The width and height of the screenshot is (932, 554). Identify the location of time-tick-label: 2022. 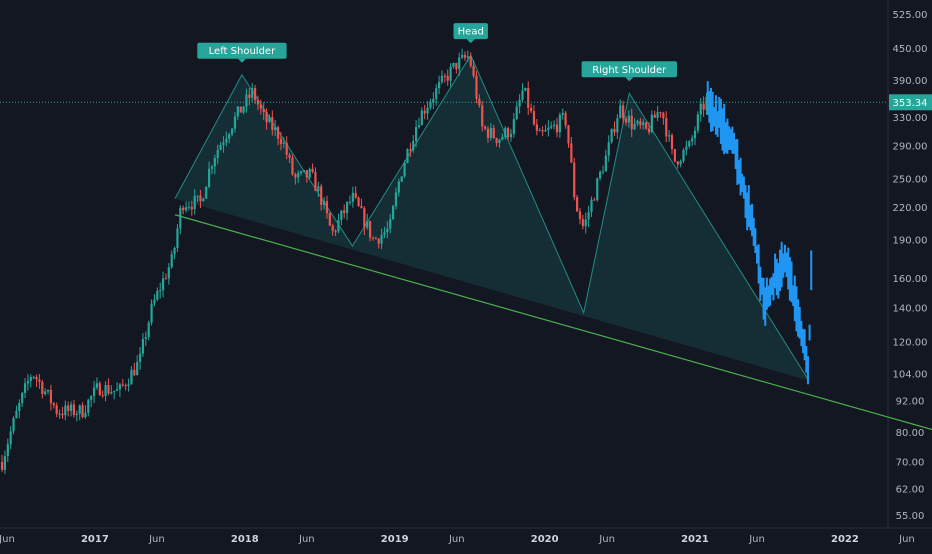
(845, 539).